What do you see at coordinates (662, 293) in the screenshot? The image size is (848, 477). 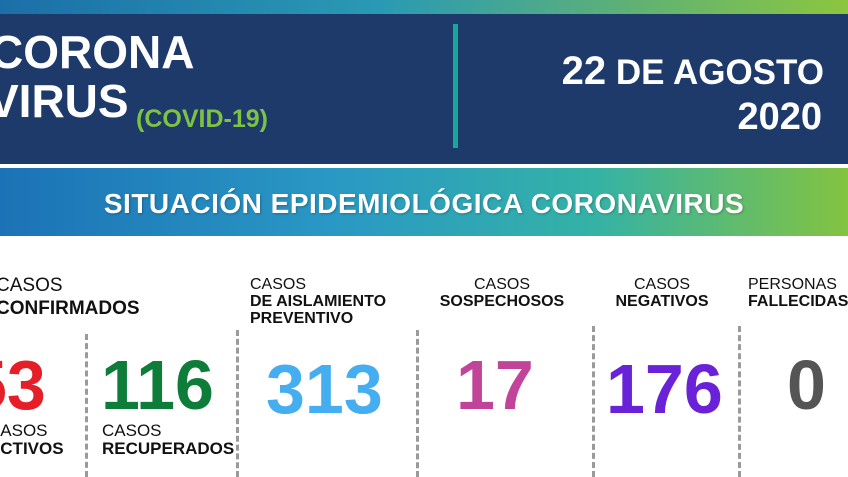 I see `negativos-label: CASOS NEGATIVOS` at bounding box center [662, 293].